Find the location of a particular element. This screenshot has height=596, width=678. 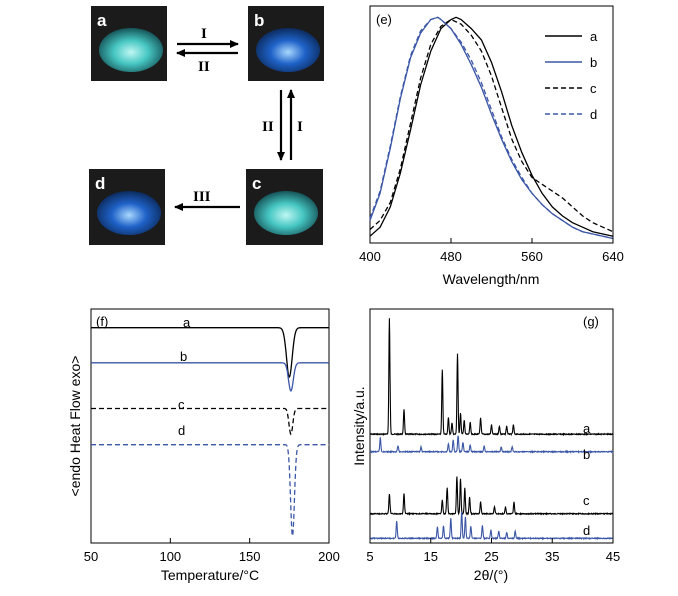

legend-label-d: d is located at coordinates (593, 114).